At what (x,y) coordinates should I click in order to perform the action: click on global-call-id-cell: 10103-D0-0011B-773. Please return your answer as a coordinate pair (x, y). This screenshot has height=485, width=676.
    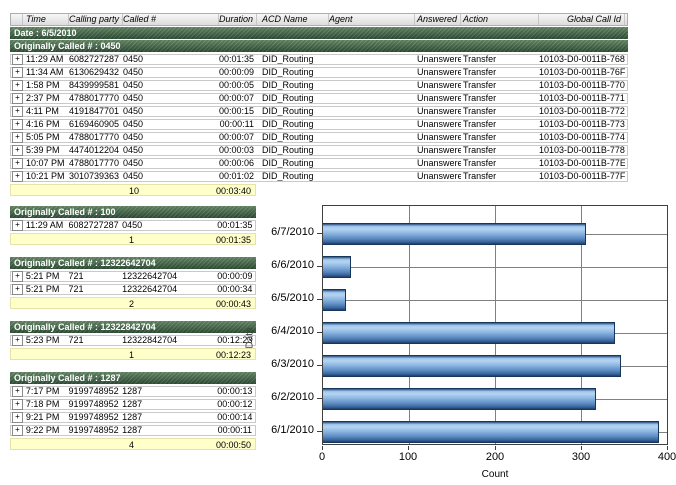
    Looking at the image, I should click on (582, 124).